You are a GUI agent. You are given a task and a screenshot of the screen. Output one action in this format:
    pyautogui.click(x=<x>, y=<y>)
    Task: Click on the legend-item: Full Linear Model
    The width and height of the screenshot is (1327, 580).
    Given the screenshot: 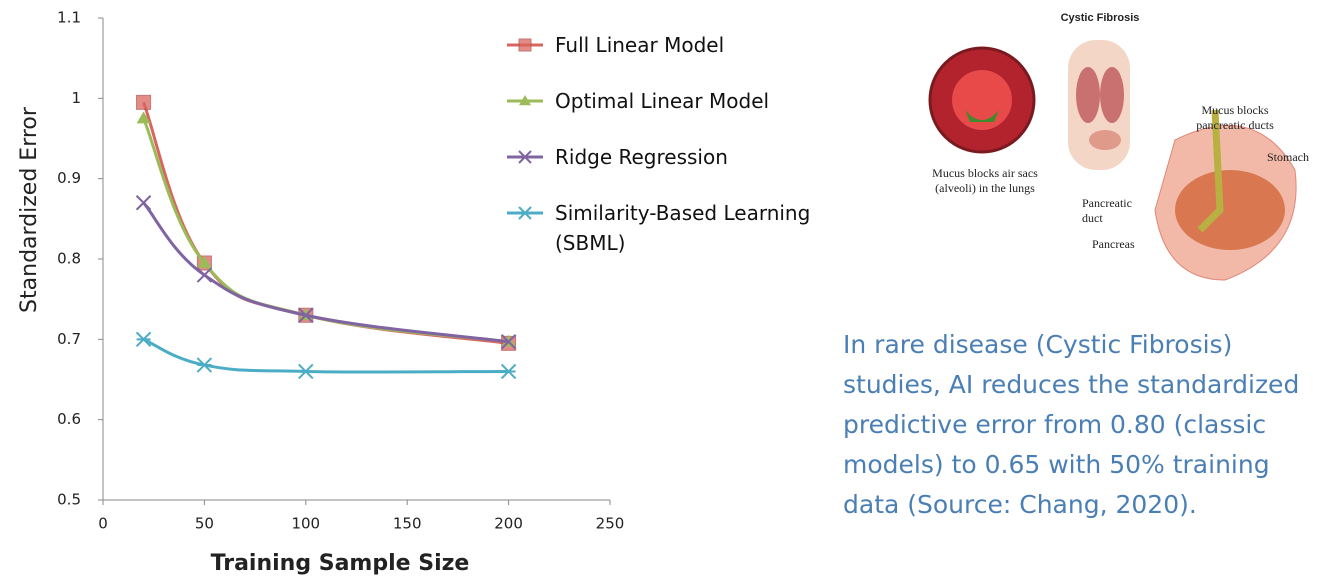 What is the action you would take?
    pyautogui.click(x=695, y=45)
    